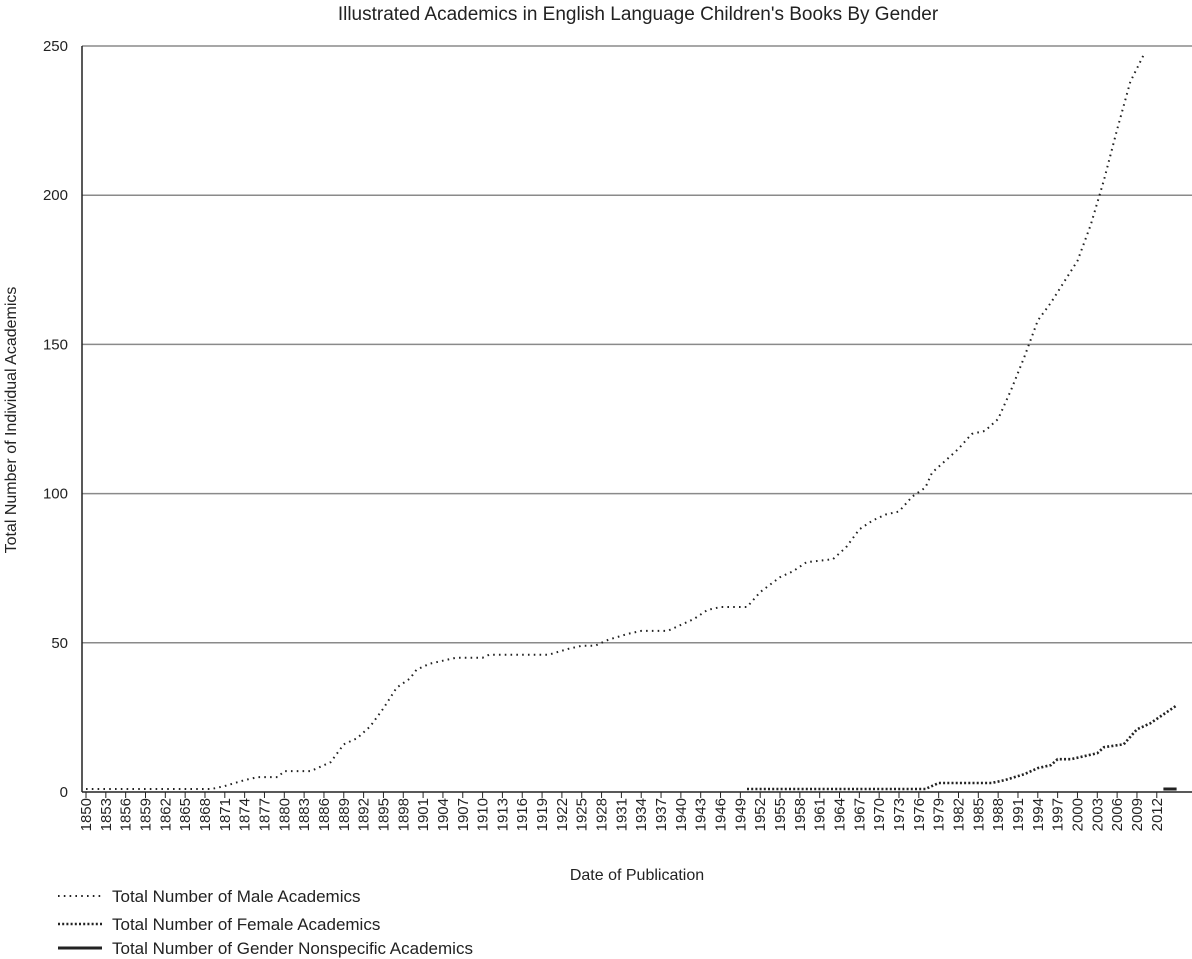 The image size is (1192, 959). I want to click on x-tick-label: 1994, so click(1038, 814).